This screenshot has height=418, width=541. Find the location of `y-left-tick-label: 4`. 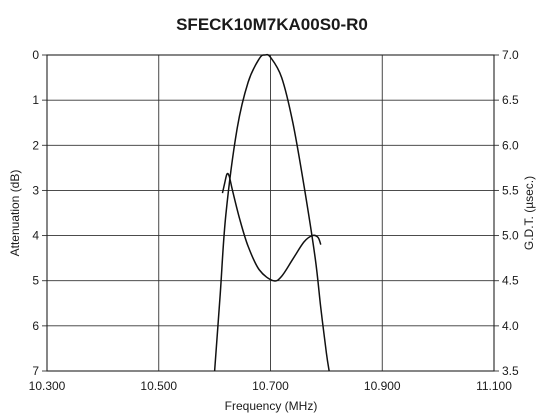

y-left-tick-label: 4 is located at coordinates (35, 236).